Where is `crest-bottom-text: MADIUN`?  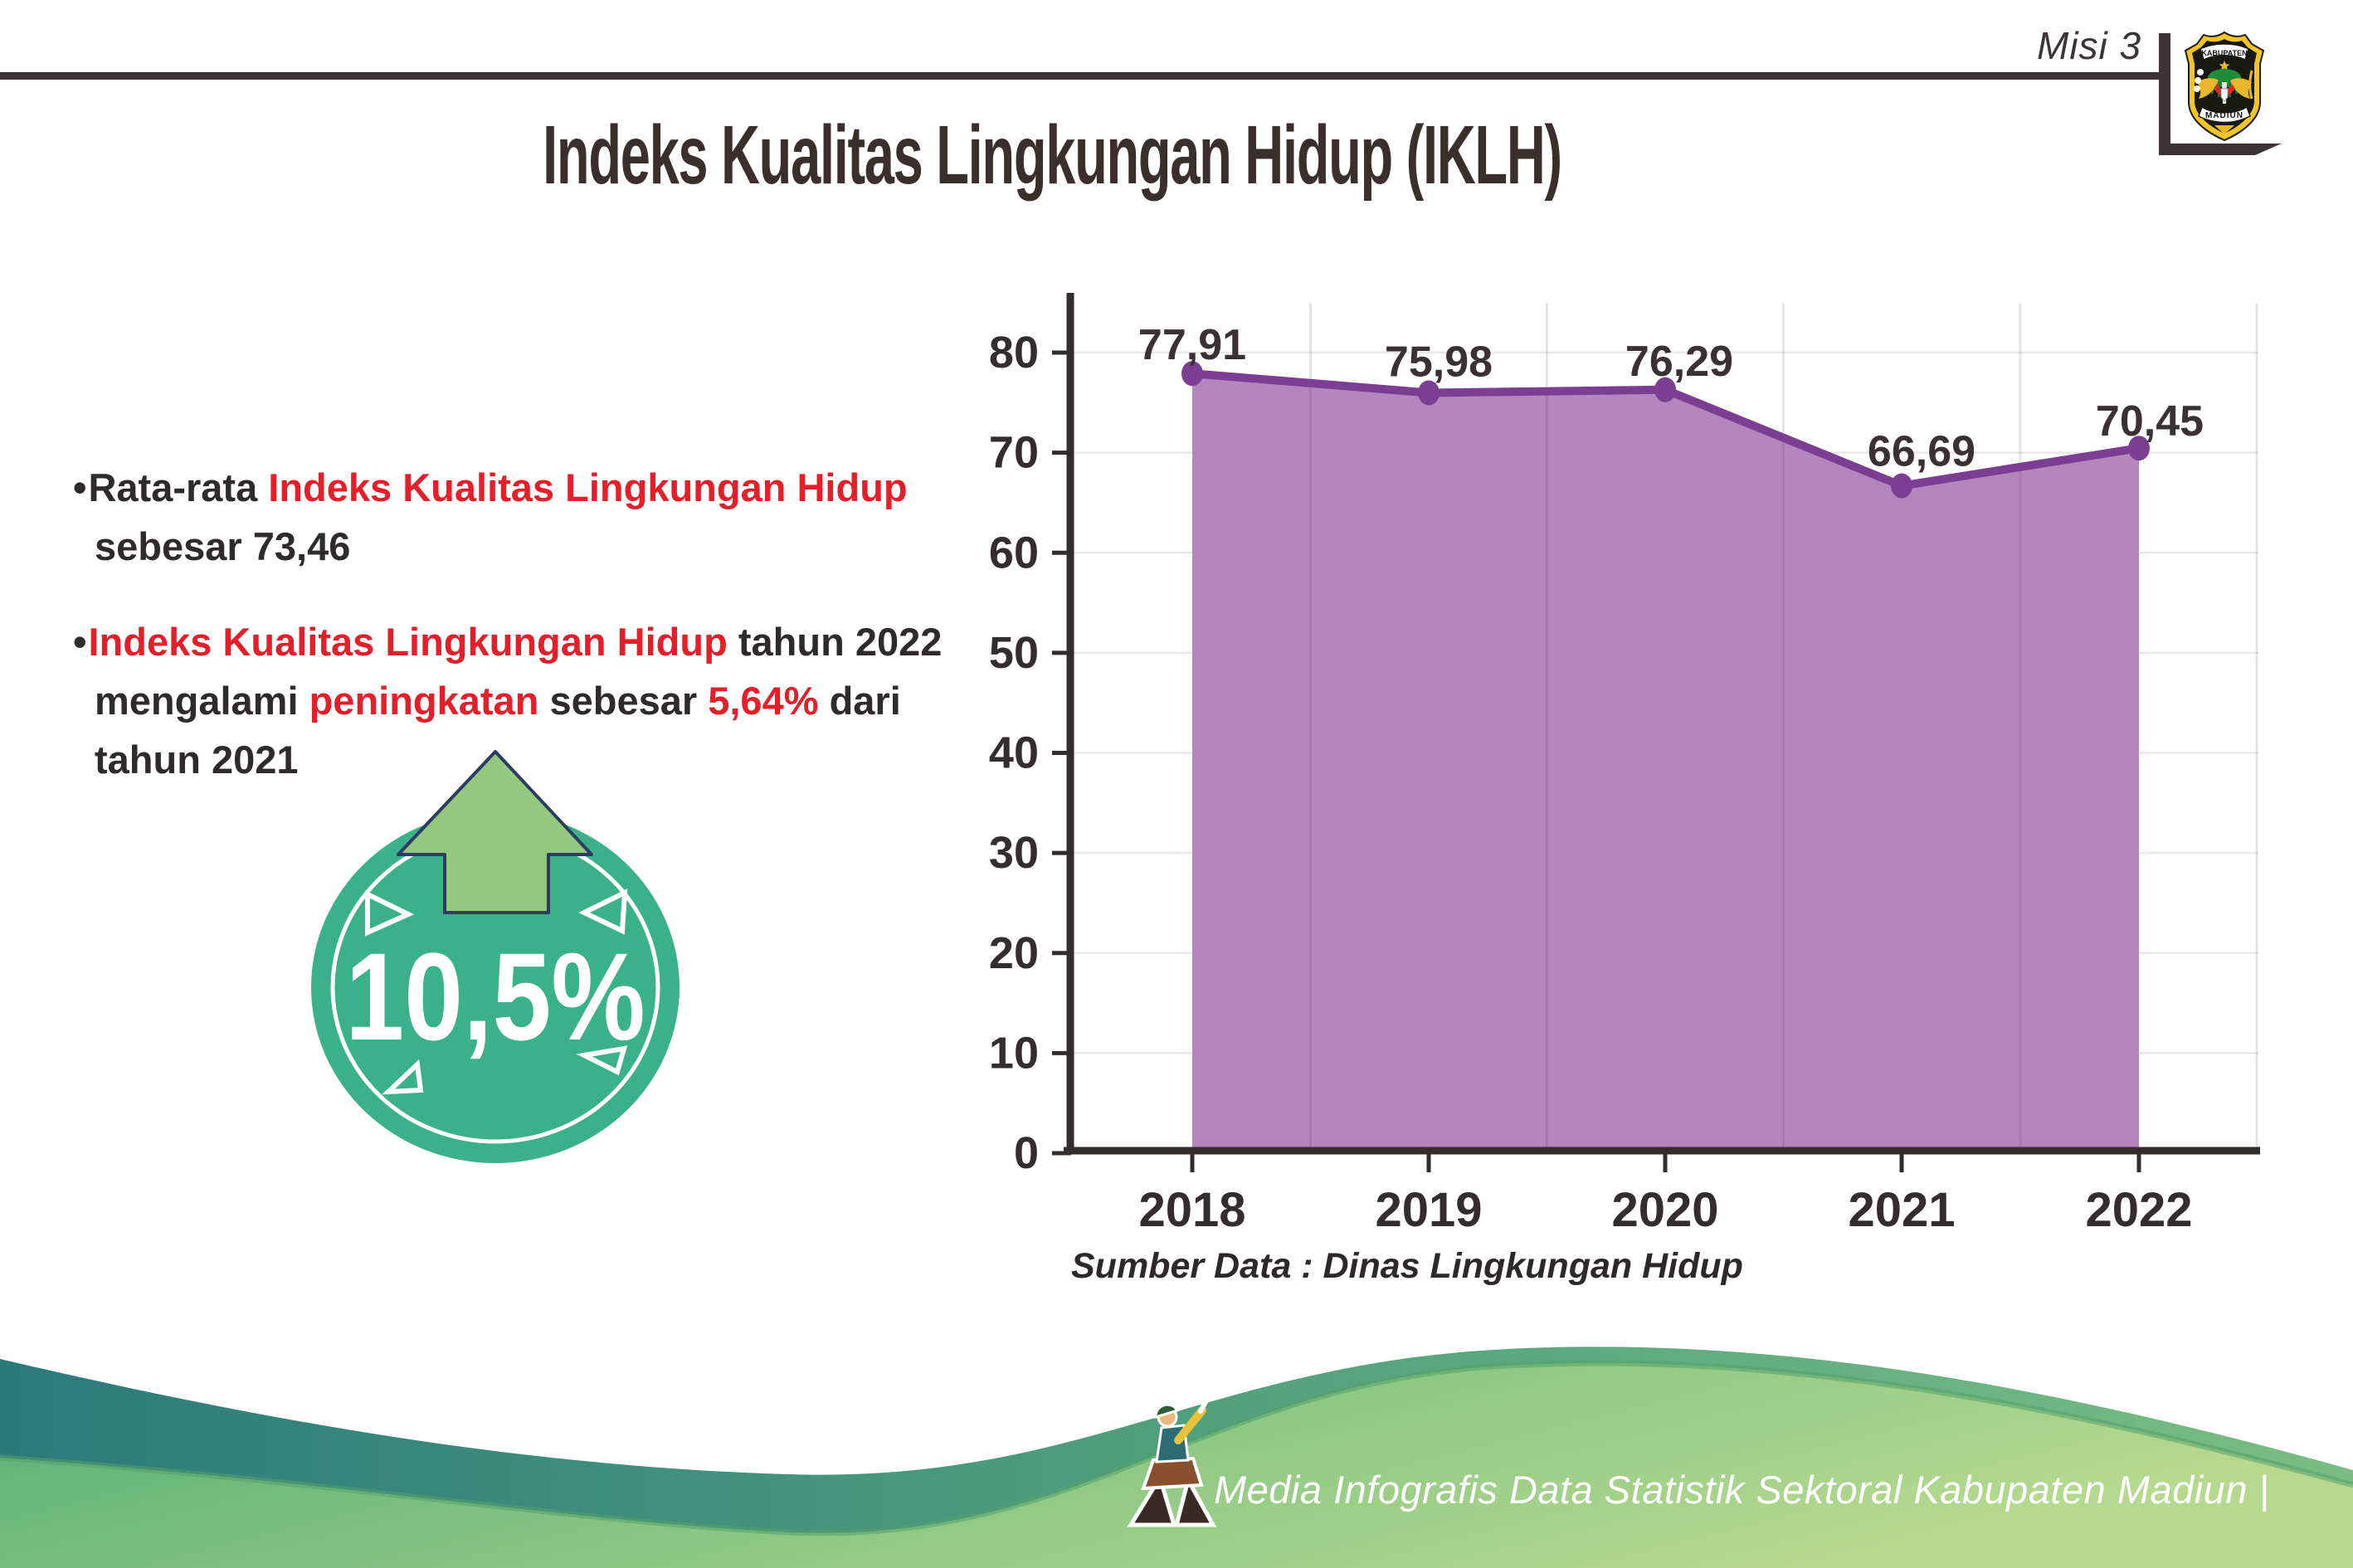
crest-bottom-text: MADIUN is located at coordinates (2224, 115).